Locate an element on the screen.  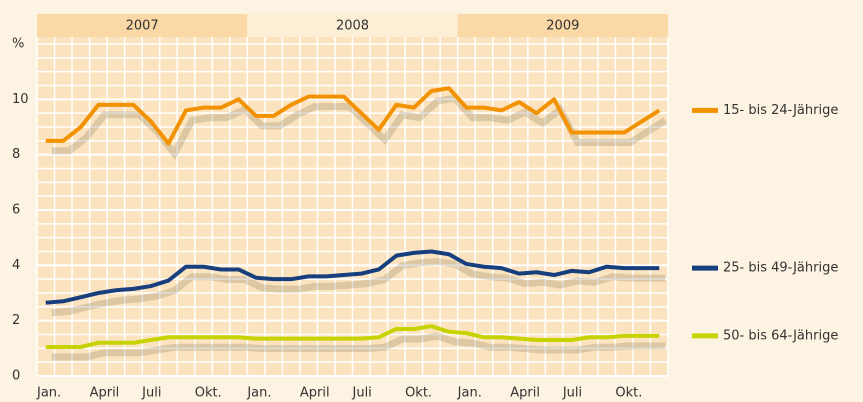
y-tick-label: 0 is located at coordinates (16, 376).